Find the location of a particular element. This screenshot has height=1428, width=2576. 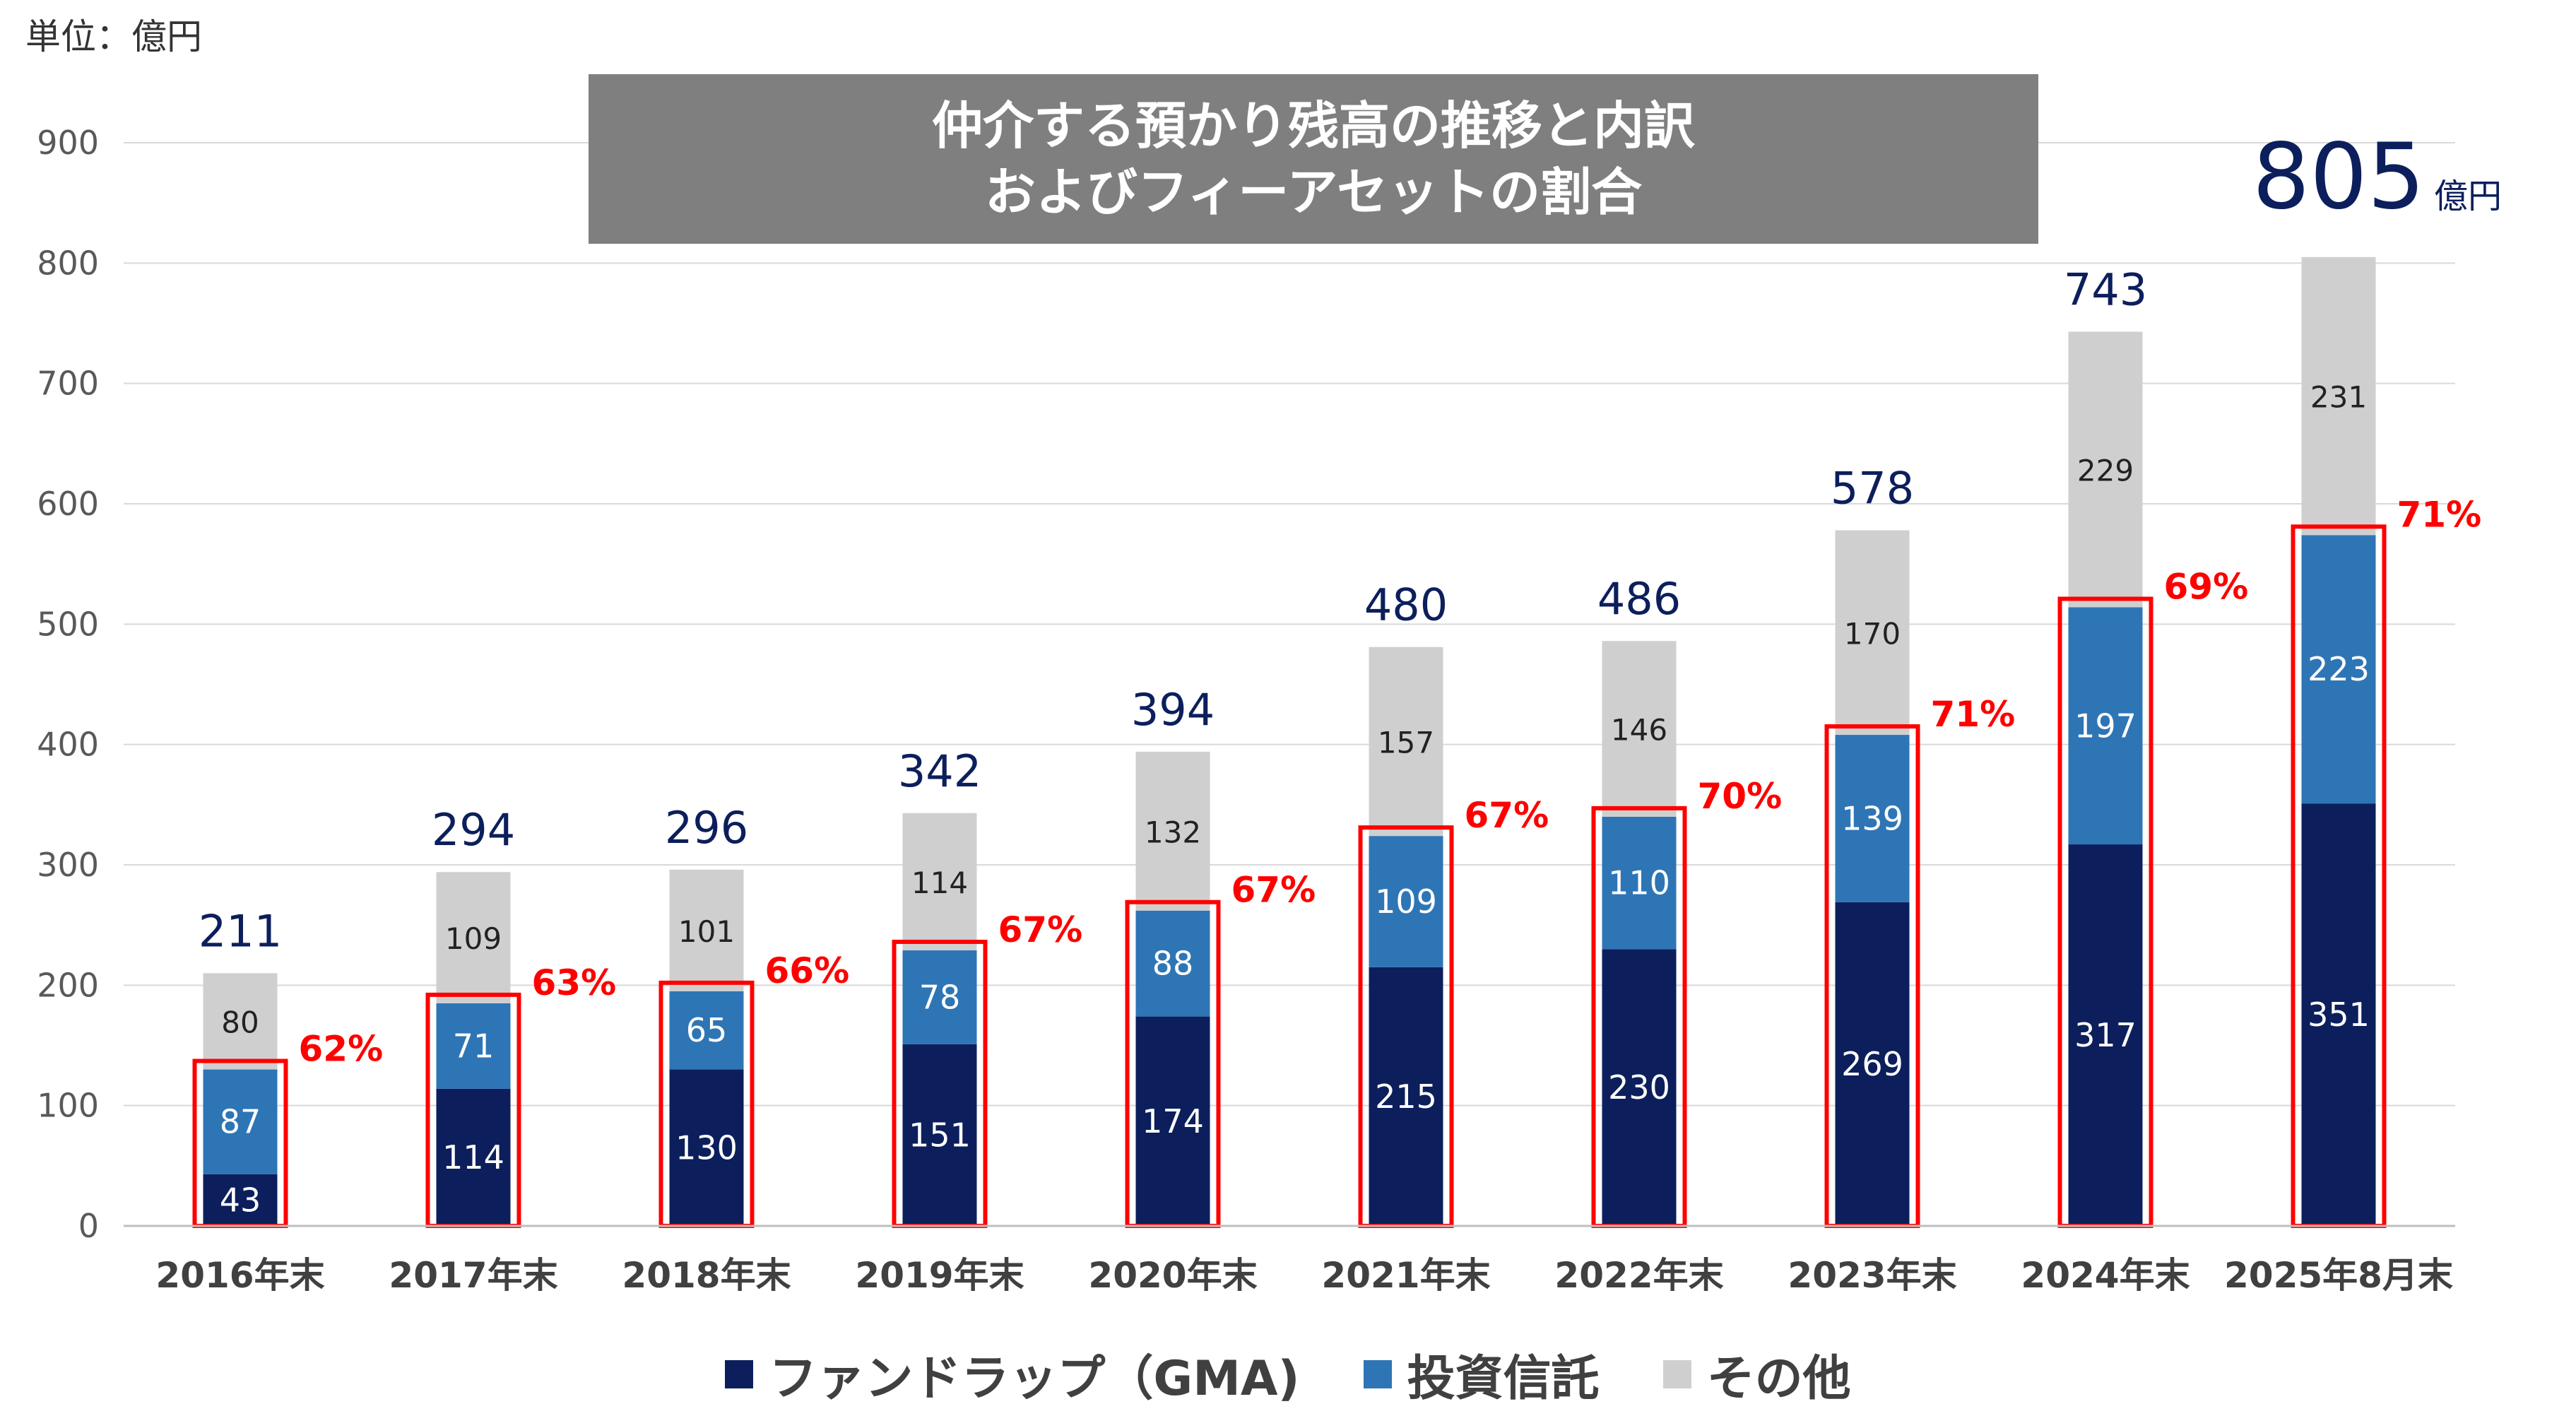

segment-label-other: 114 is located at coordinates (939, 883).